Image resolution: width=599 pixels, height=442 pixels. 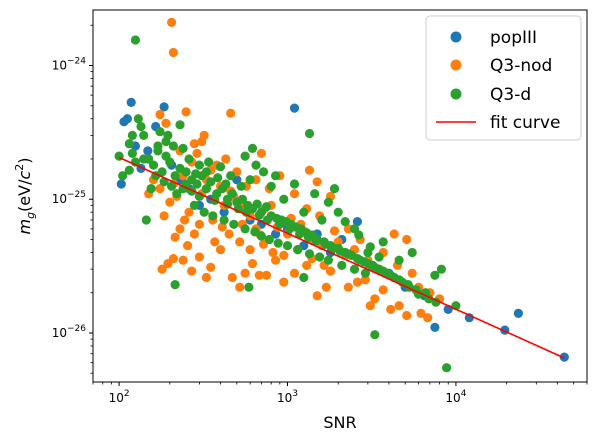 I want to click on legend-marker-q3-d, so click(x=456, y=94).